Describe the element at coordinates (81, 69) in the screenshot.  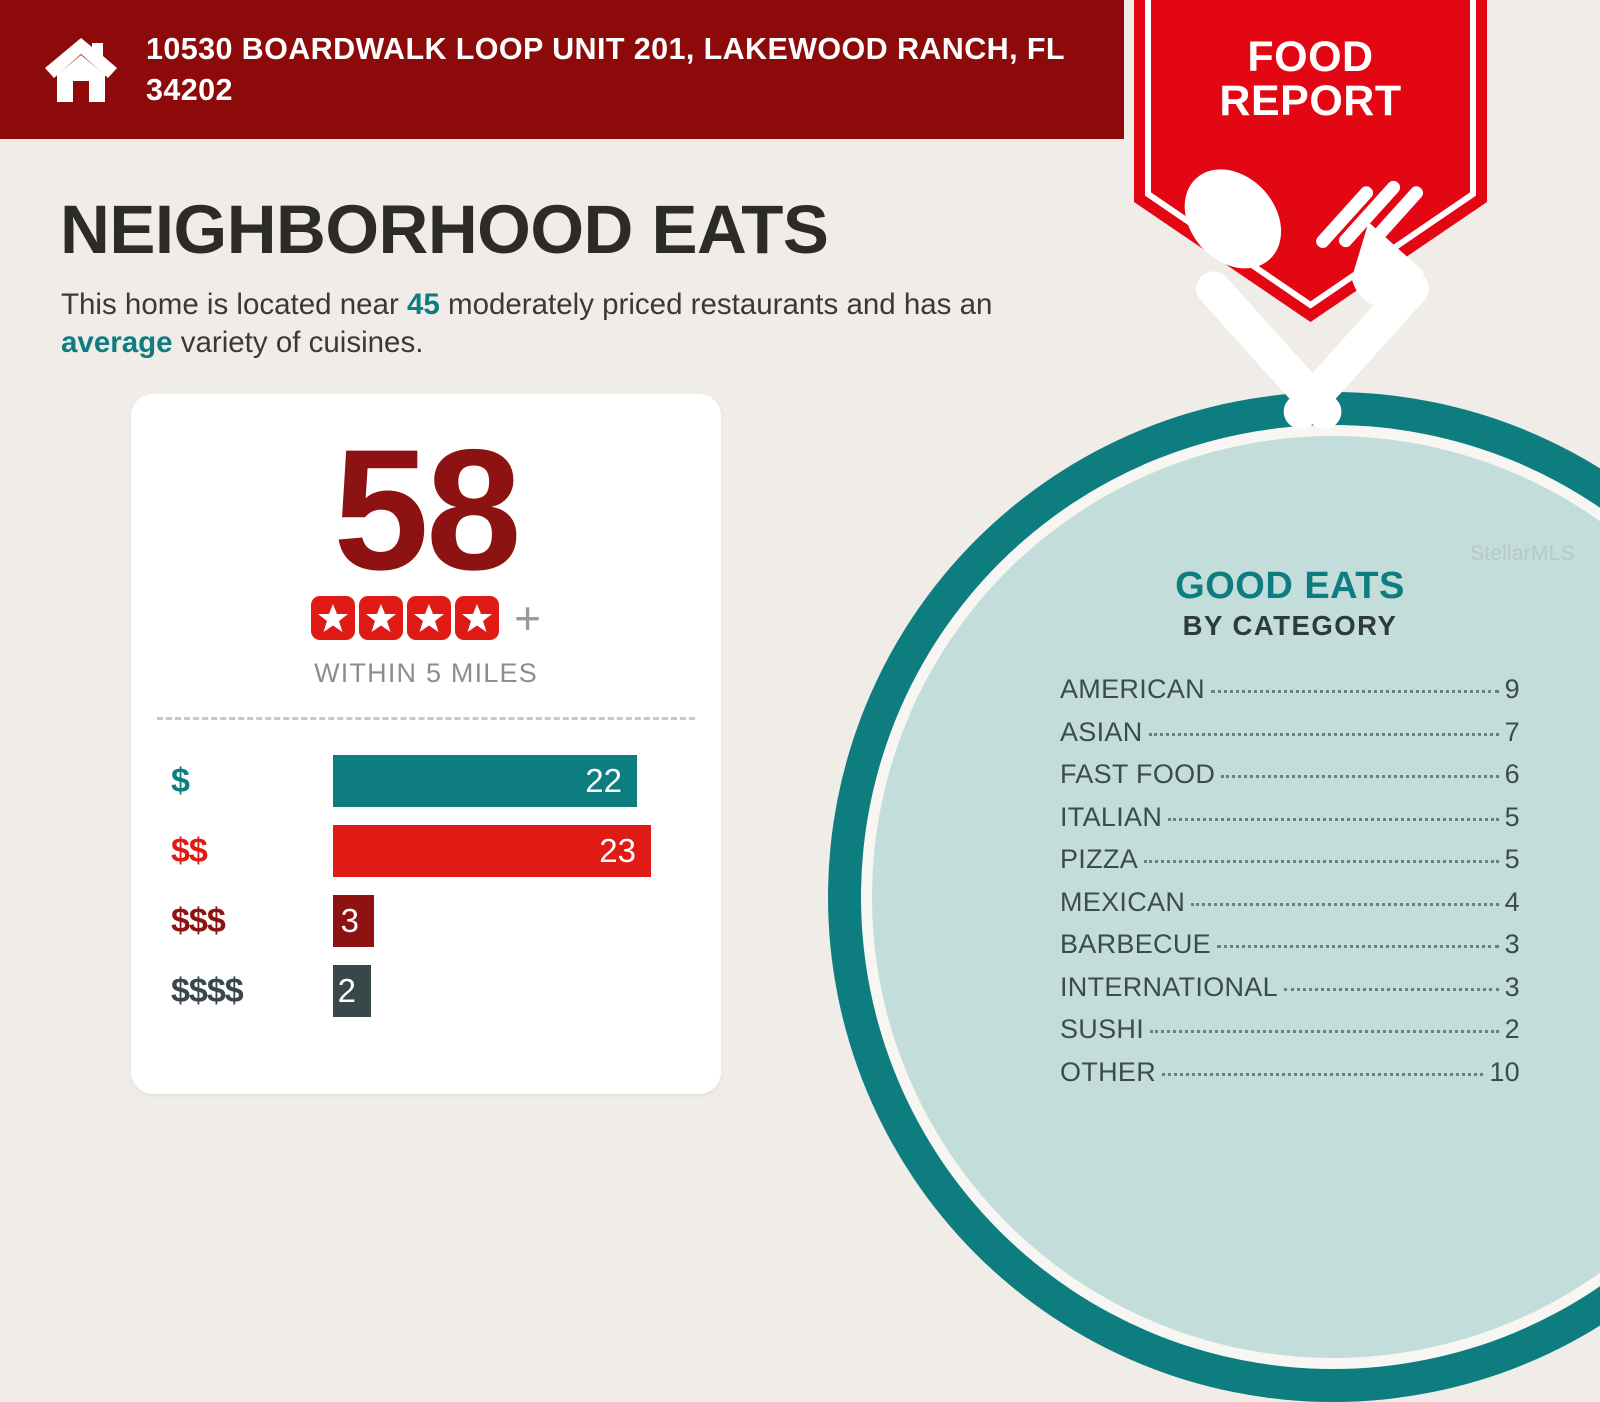
I see `house-icon` at that location.